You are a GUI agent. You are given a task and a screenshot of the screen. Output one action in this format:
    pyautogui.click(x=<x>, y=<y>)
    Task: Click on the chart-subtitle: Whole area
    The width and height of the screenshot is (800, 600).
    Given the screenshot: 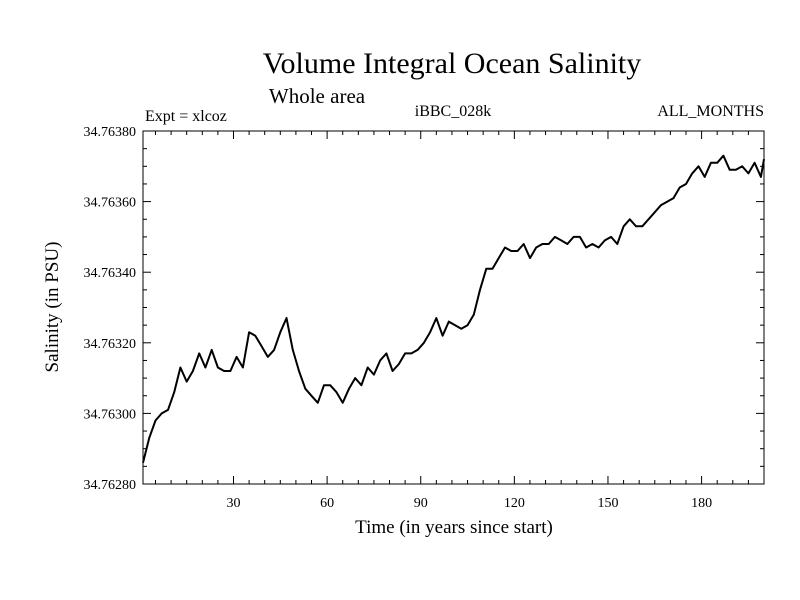 What is the action you would take?
    pyautogui.click(x=317, y=96)
    